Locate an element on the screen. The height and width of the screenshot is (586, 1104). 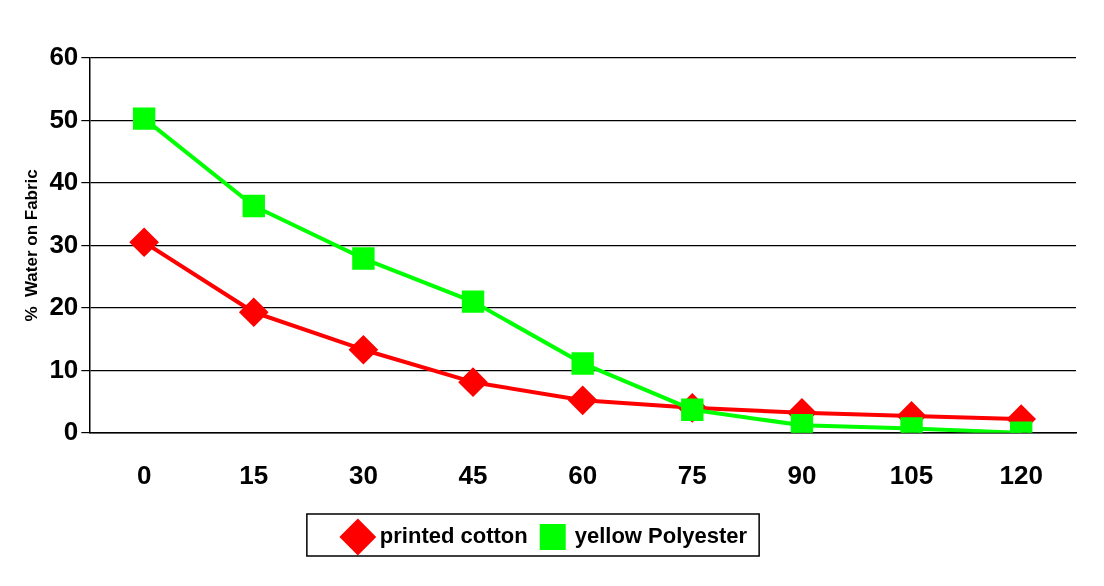
legend-label: printed cotton is located at coordinates (453, 536).